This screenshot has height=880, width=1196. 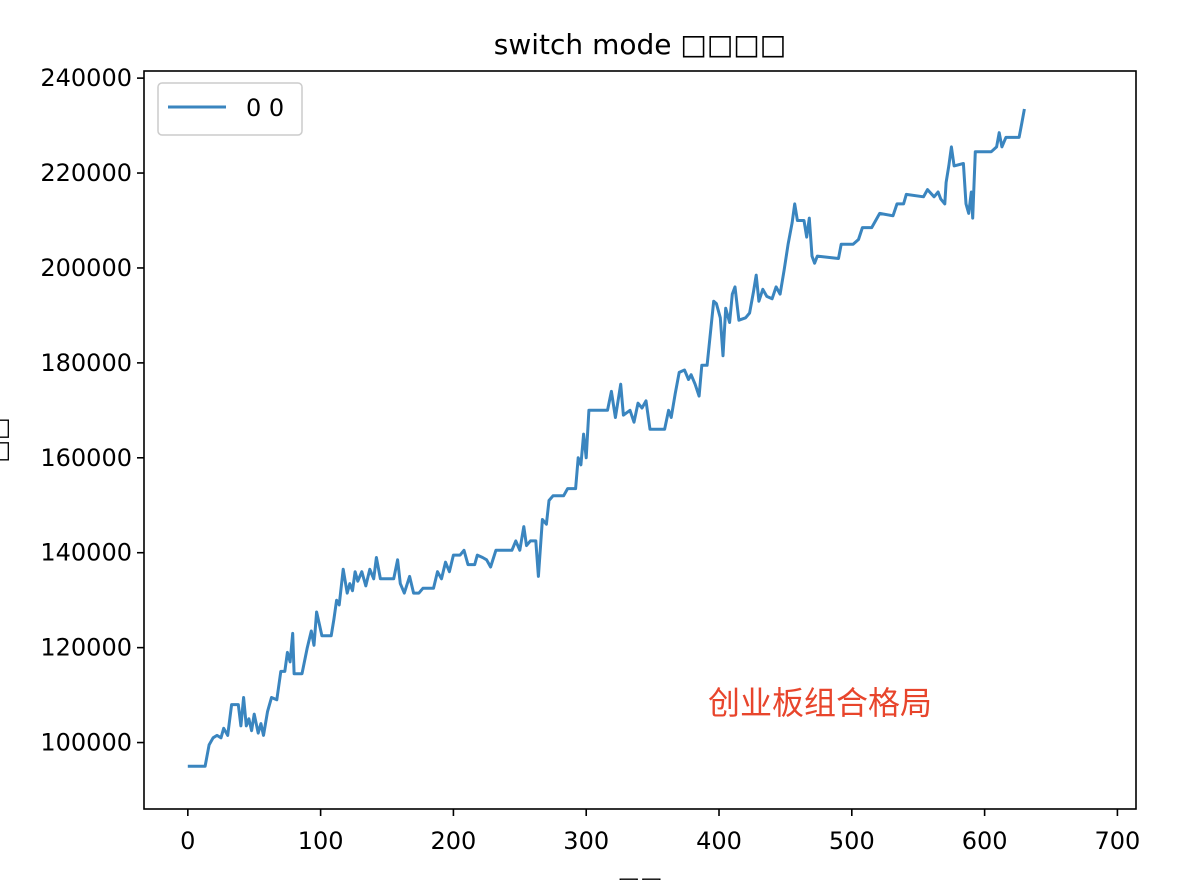 What do you see at coordinates (852, 841) in the screenshot?
I see `x-tick-label: 500` at bounding box center [852, 841].